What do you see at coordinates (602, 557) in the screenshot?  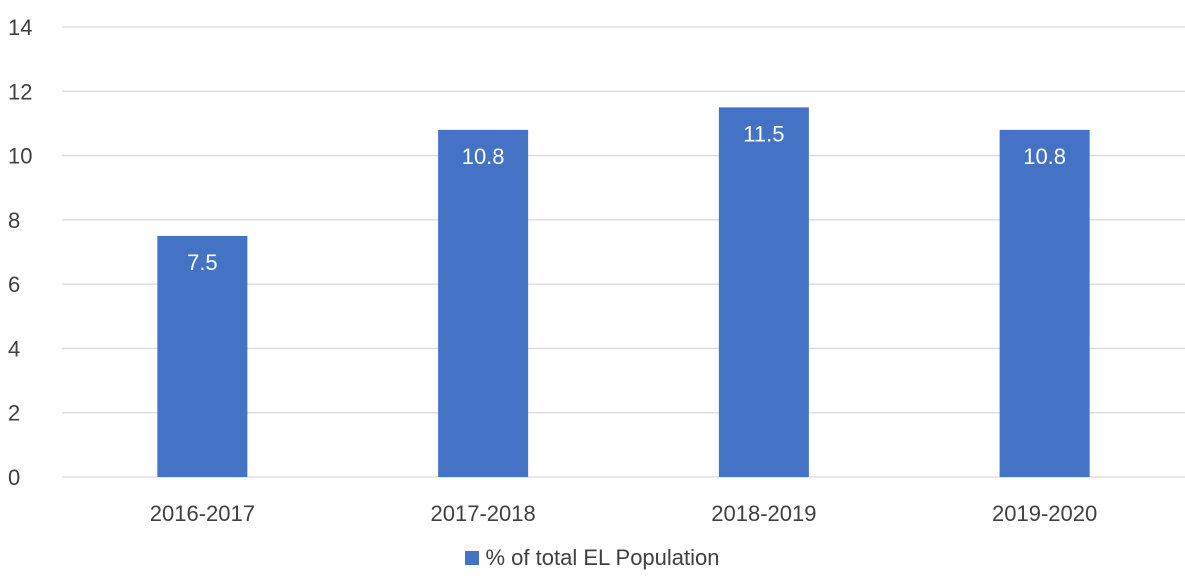 I see `legend-label: % of total EL Population` at bounding box center [602, 557].